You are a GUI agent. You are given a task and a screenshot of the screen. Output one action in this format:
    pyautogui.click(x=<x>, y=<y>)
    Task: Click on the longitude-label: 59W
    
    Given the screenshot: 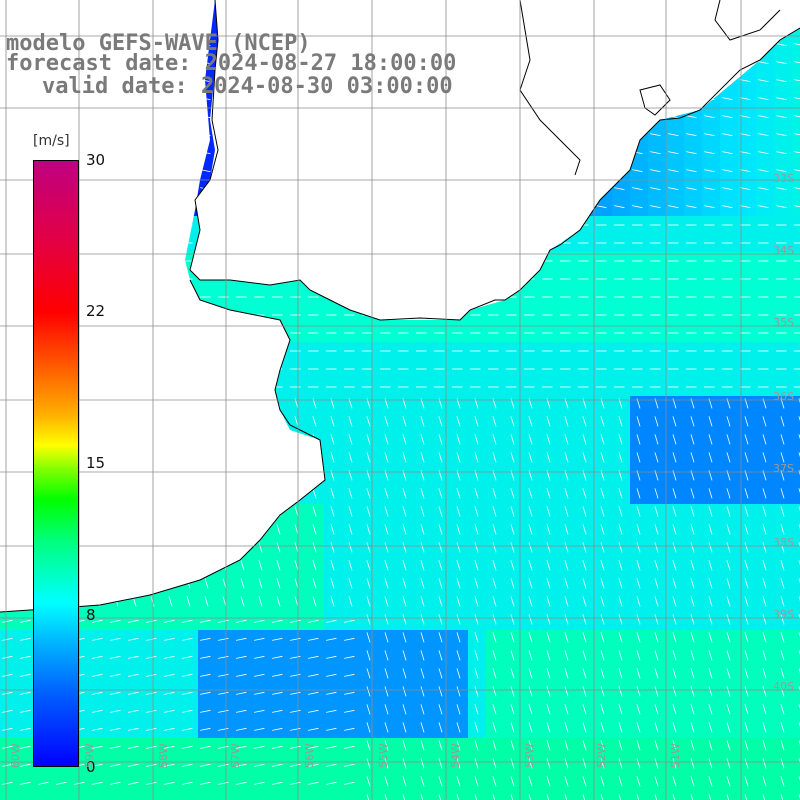 What is the action you would take?
    pyautogui.click(x=89, y=755)
    